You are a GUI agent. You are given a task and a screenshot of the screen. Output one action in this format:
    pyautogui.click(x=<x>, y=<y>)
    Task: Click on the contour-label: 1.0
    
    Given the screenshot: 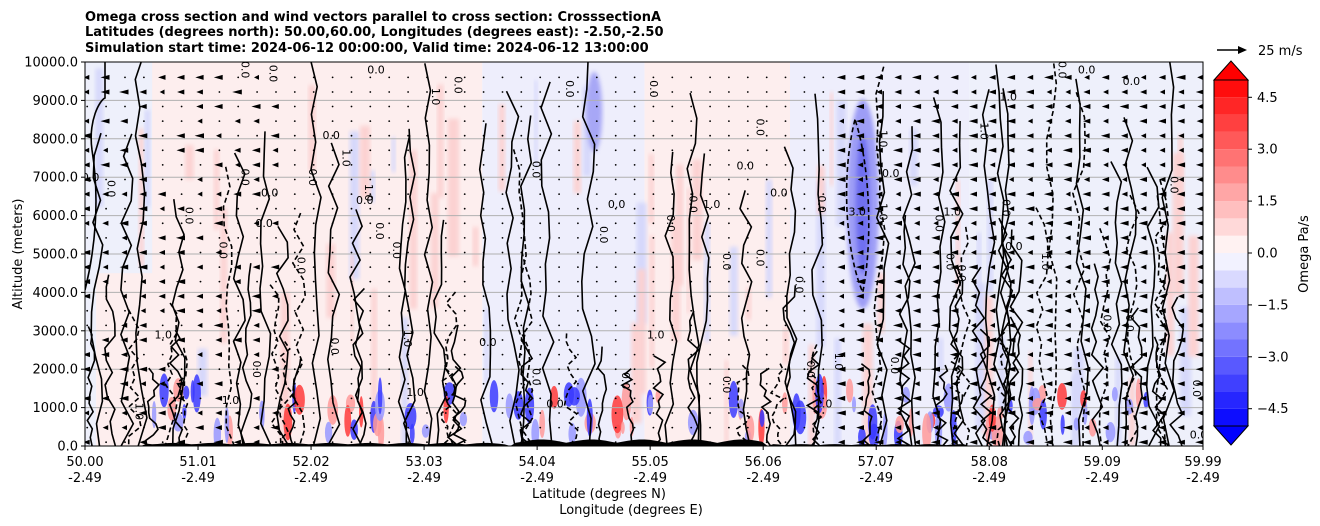 What is the action you would take?
    pyautogui.click(x=712, y=204)
    